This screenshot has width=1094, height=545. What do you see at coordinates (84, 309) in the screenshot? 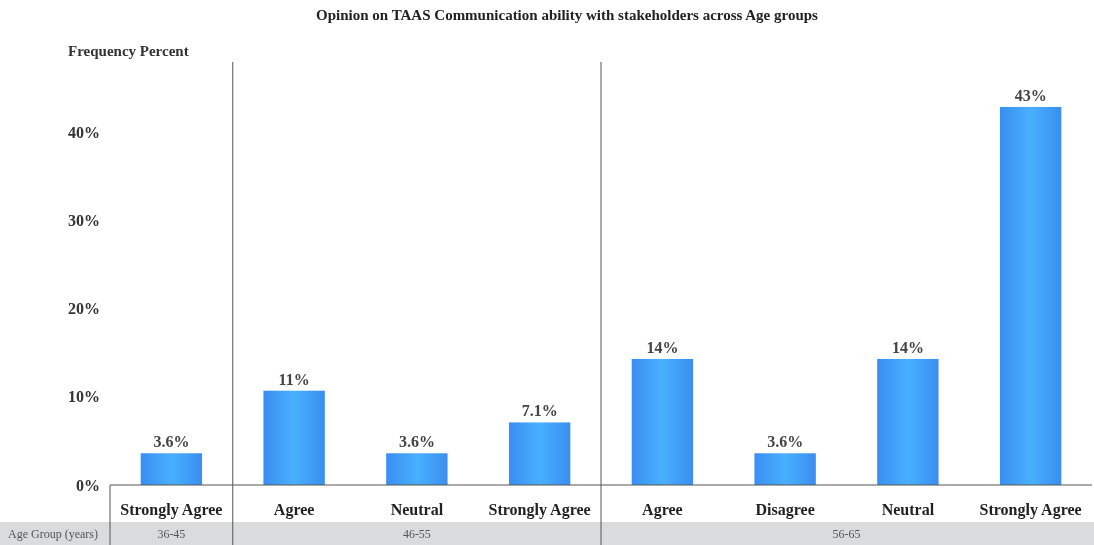
I see `y-tick-label: 20%` at bounding box center [84, 309].